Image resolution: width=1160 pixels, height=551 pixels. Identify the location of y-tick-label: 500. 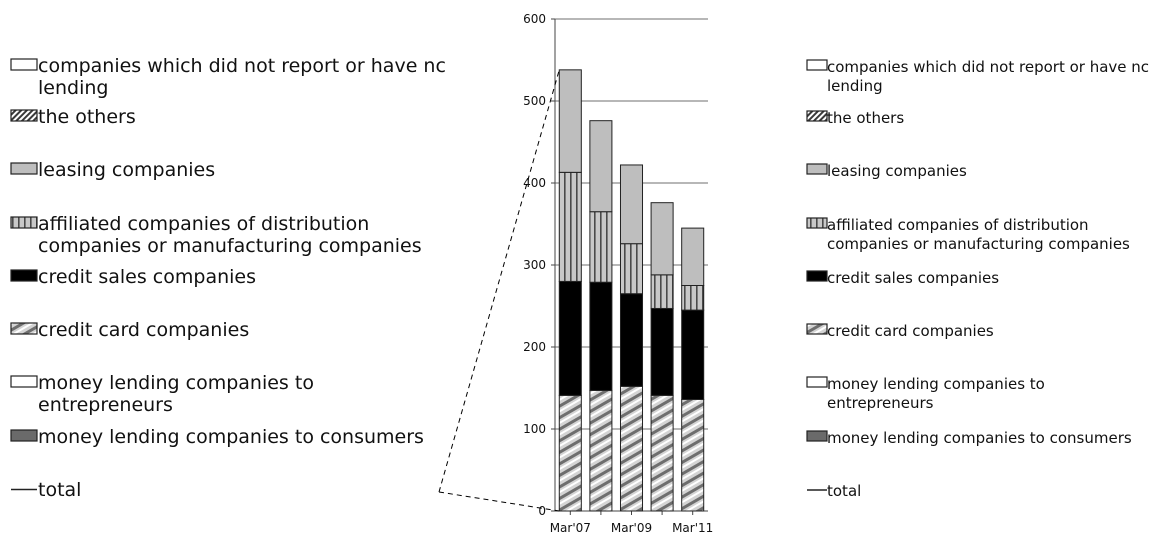
(534, 101).